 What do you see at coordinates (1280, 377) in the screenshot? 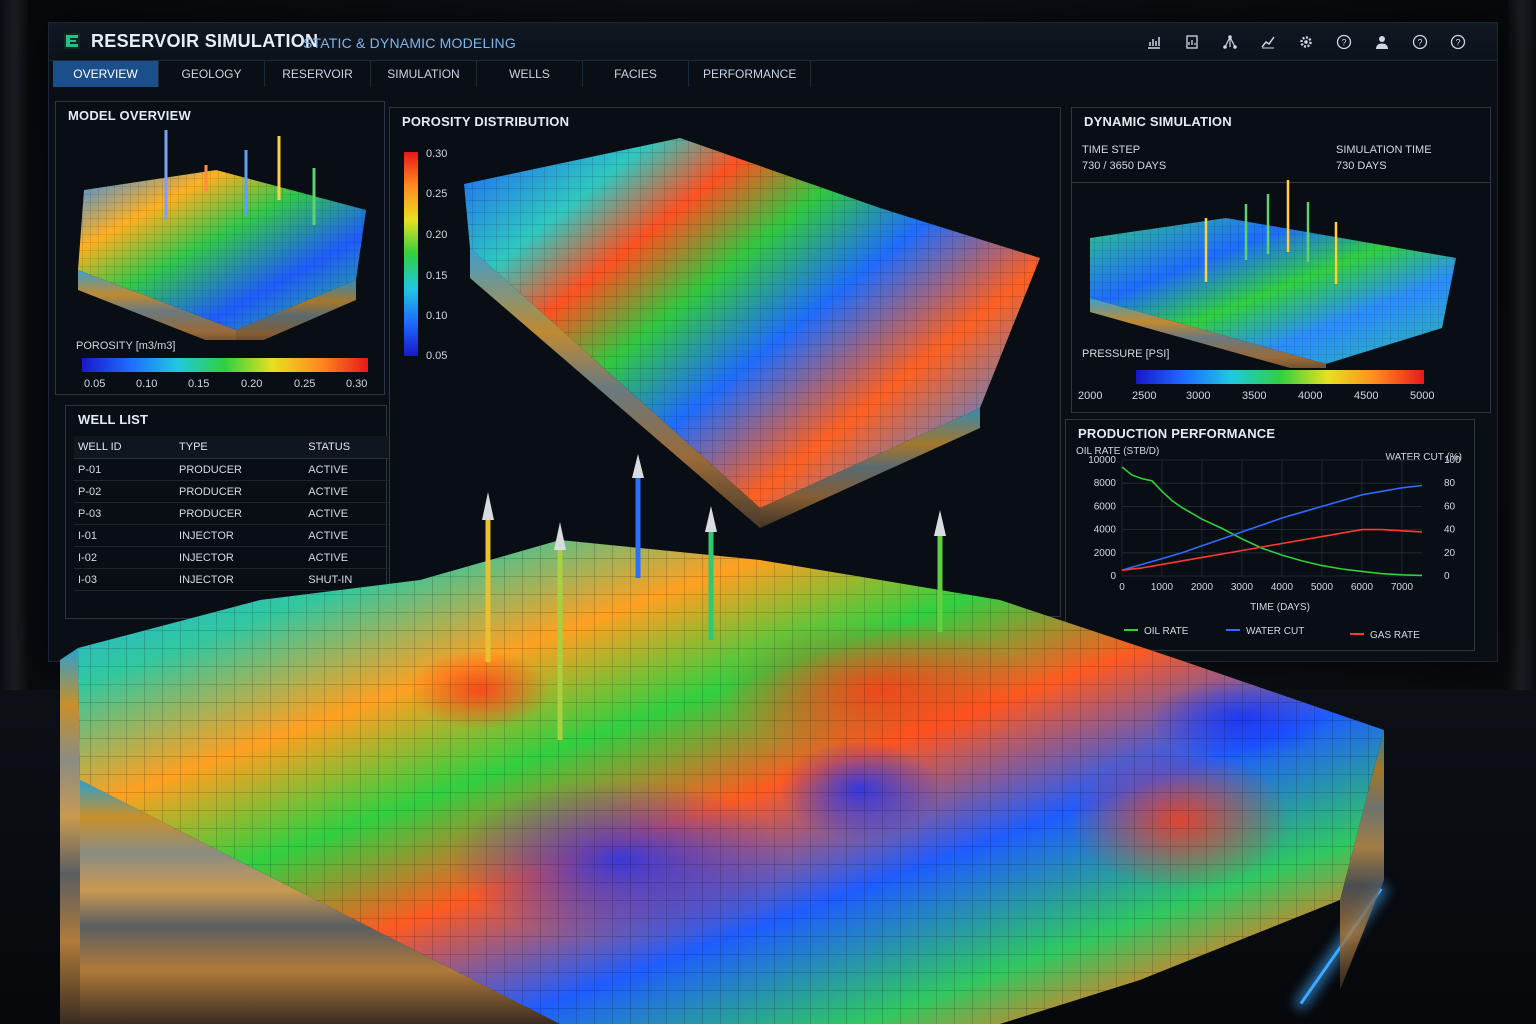
I see `pressure-legend-bar` at bounding box center [1280, 377].